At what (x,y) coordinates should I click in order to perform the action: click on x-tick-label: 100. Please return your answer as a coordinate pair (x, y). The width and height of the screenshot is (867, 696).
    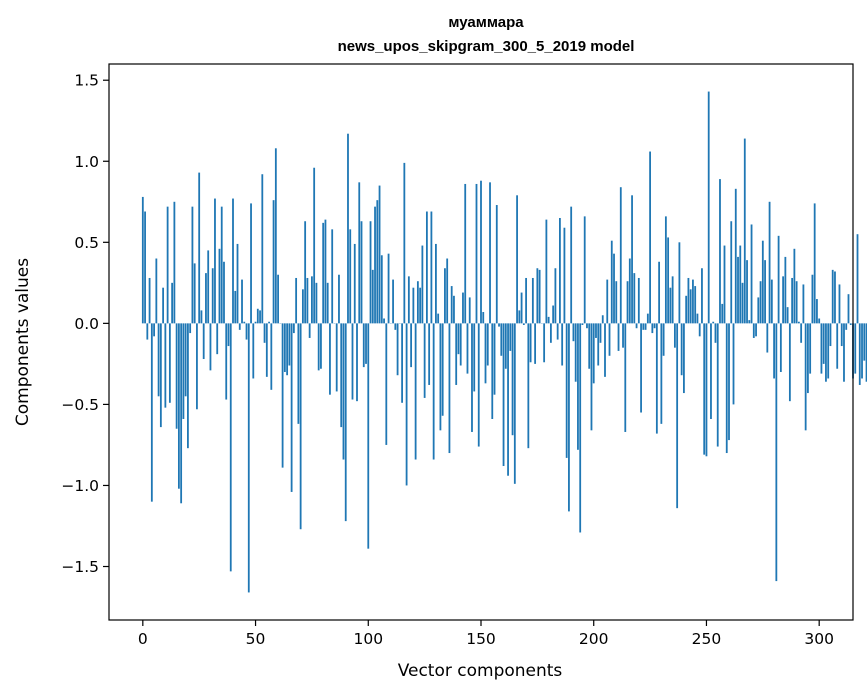
    Looking at the image, I should click on (368, 639).